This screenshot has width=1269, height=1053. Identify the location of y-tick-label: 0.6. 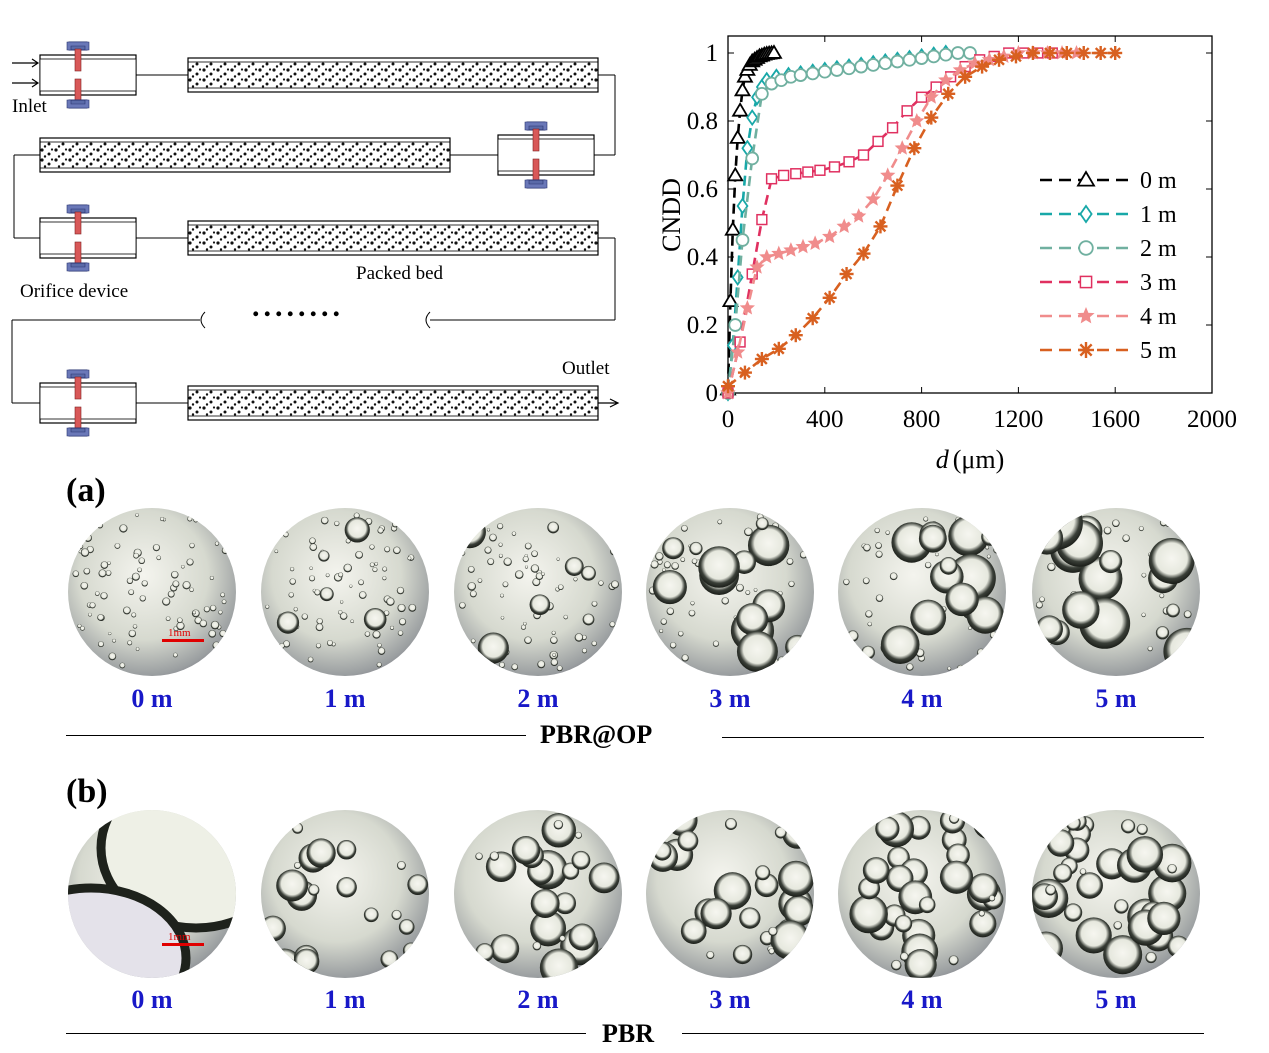
(702, 189).